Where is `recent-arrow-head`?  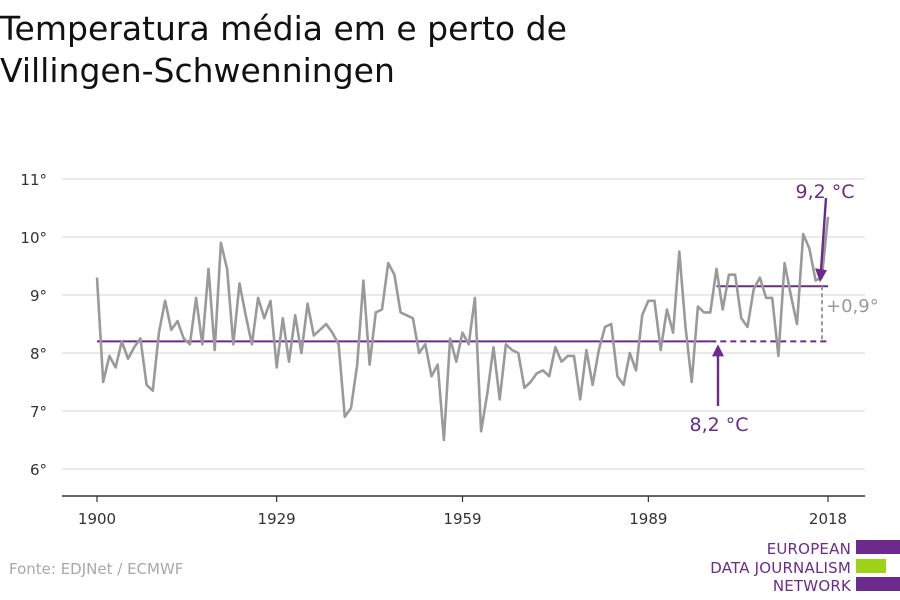
recent-arrow-head is located at coordinates (821, 275).